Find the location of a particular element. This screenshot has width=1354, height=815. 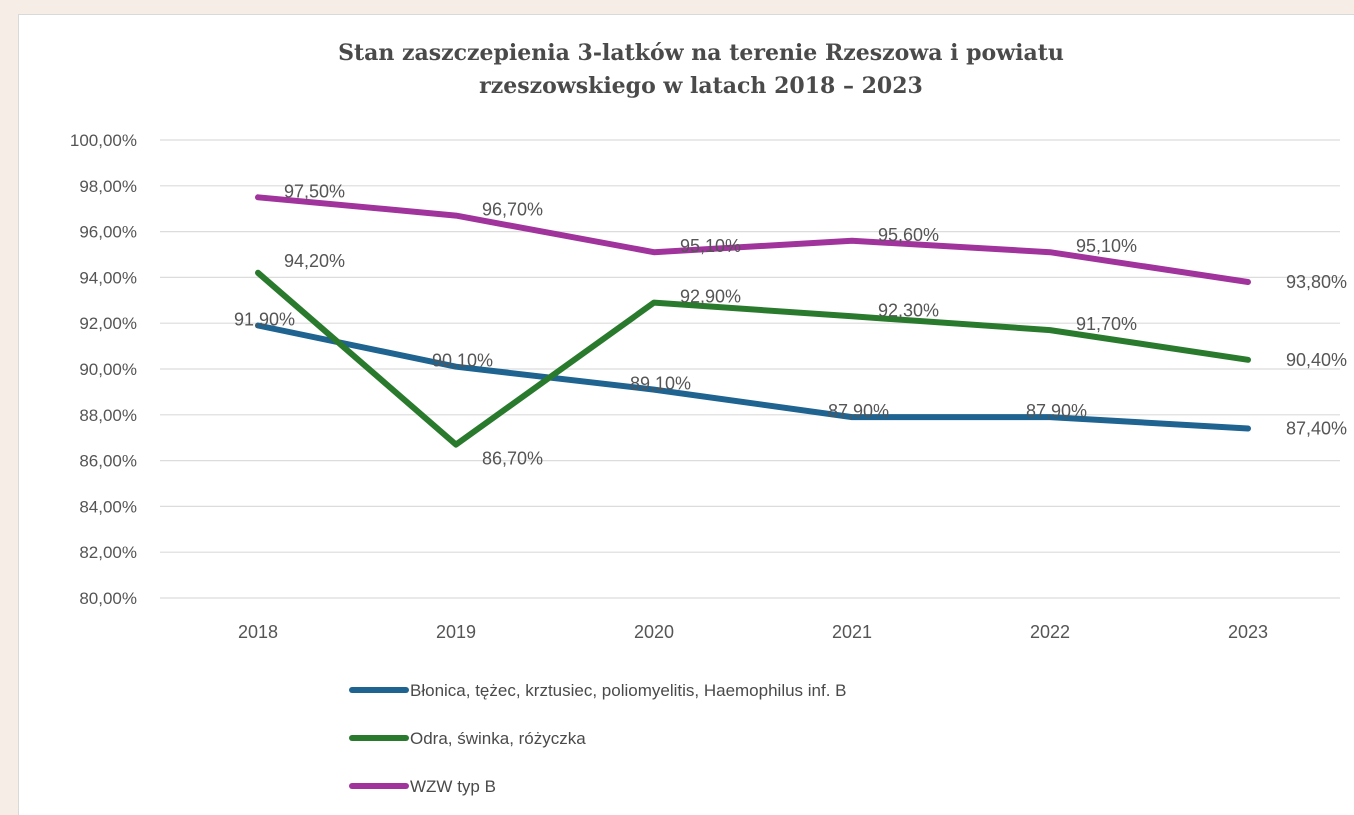

legend-label: WZW typ B is located at coordinates (453, 786).